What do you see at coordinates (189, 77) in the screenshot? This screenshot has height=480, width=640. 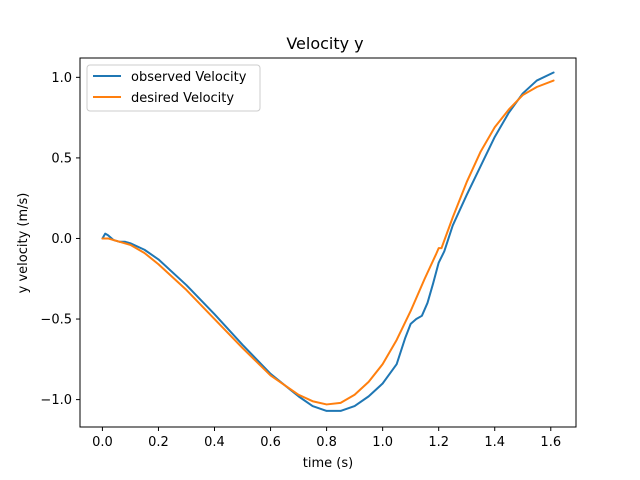 I see `legend-label-observed: observed Velocity` at bounding box center [189, 77].